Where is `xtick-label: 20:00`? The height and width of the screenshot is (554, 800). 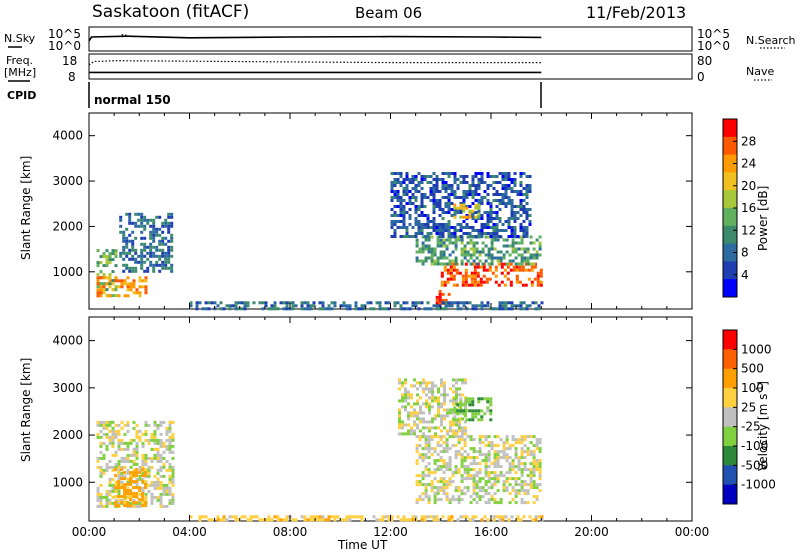 xtick-label: 20:00 is located at coordinates (591, 532).